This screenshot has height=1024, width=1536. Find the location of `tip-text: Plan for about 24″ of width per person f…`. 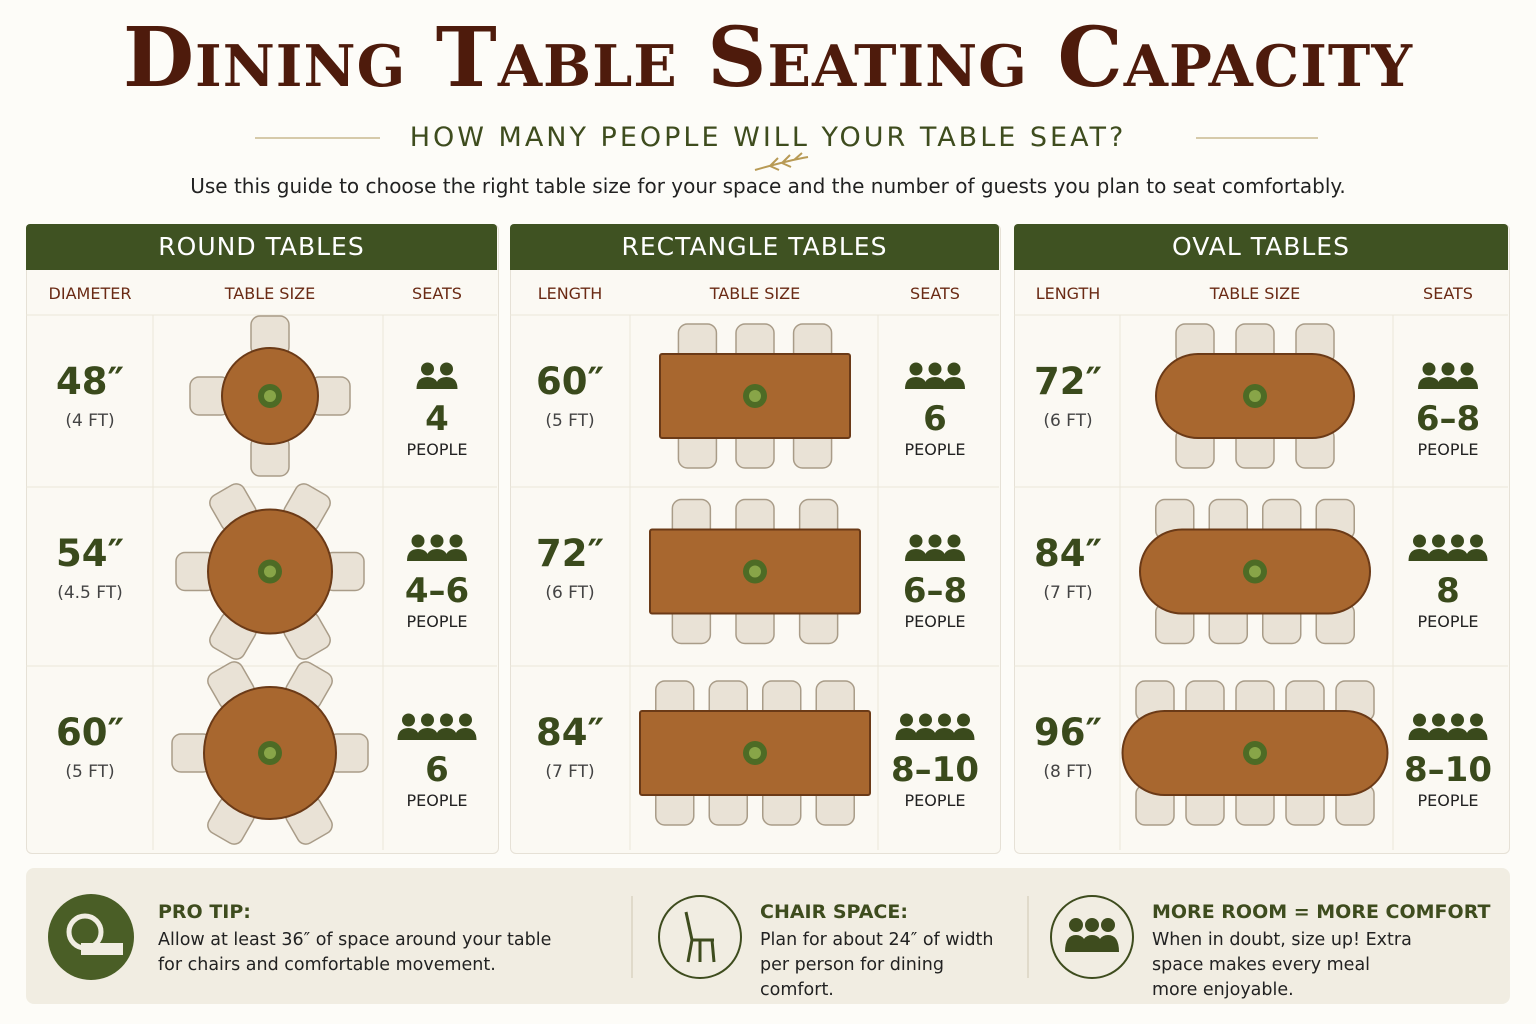

tip-text: Plan for about 24″ of width per person f… is located at coordinates (877, 965).